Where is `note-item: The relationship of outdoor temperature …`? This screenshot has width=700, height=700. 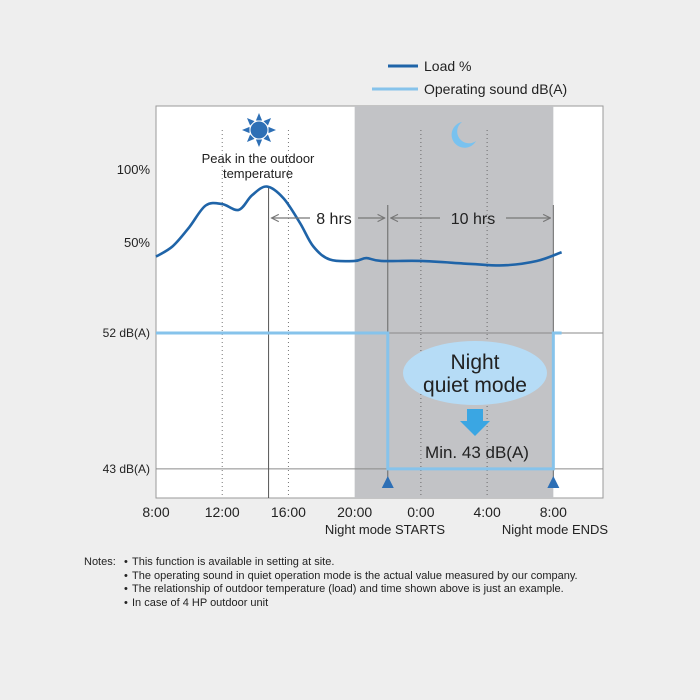
note-item: The relationship of outdoor temperature … is located at coordinates (384, 590).